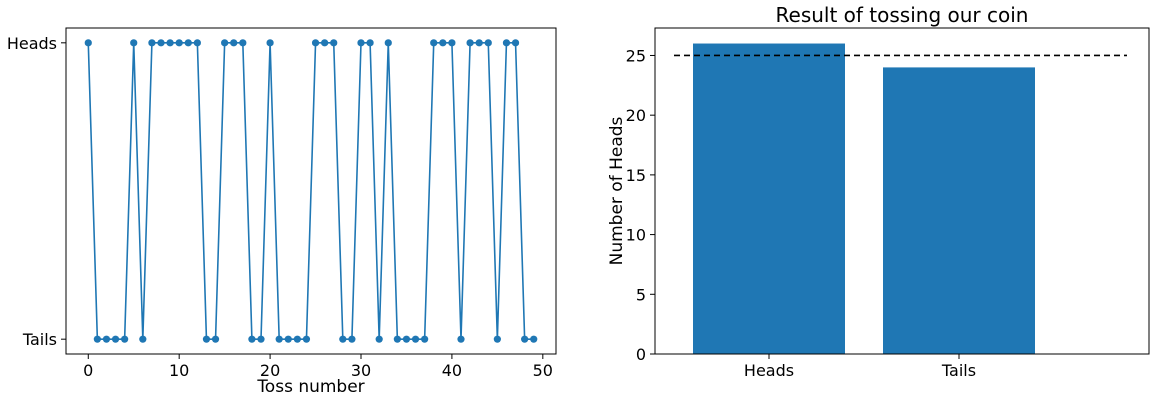 The height and width of the screenshot is (402, 1155). I want to click on bar-tails, so click(959, 211).